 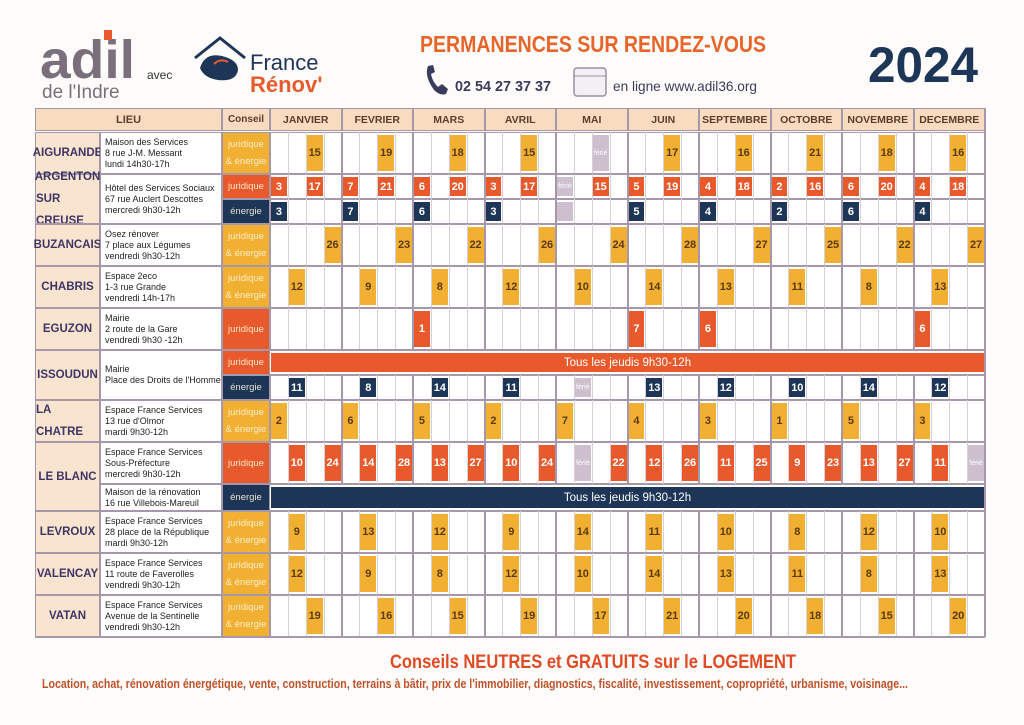 What do you see at coordinates (868, 387) in the screenshot?
I see `date-cell: 14` at bounding box center [868, 387].